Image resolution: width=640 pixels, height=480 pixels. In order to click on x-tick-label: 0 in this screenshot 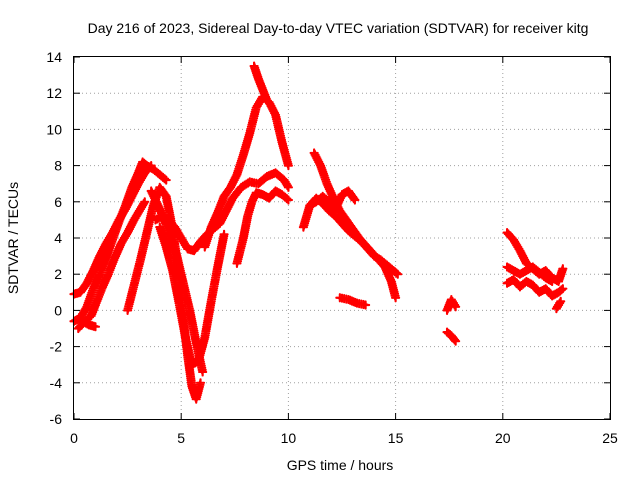, I will do `click(74, 438)`.